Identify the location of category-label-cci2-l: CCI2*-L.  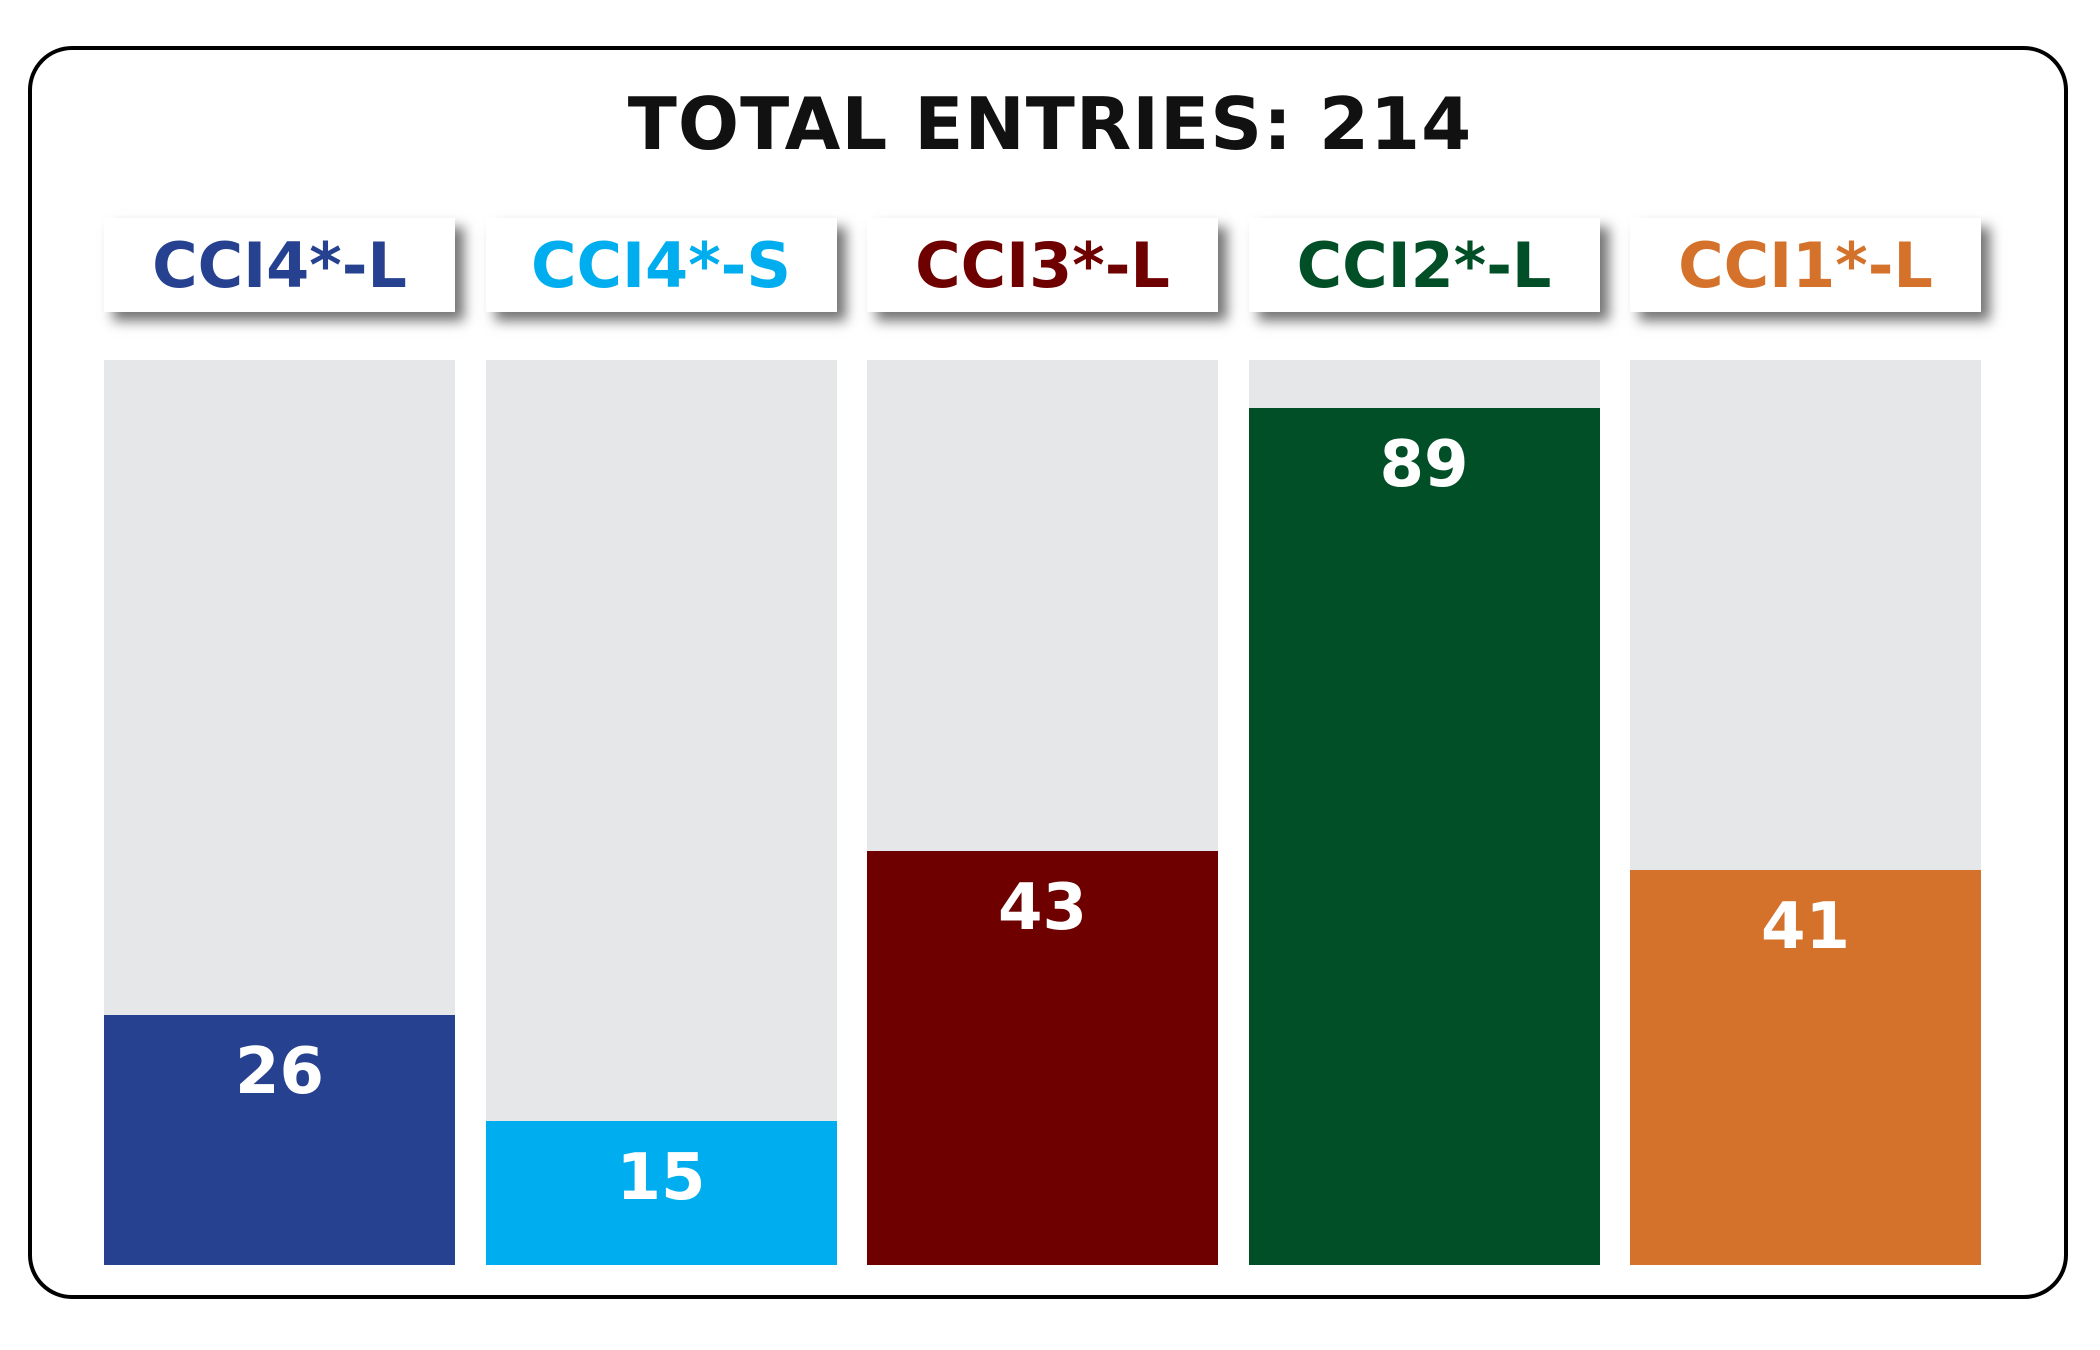
(1424, 265).